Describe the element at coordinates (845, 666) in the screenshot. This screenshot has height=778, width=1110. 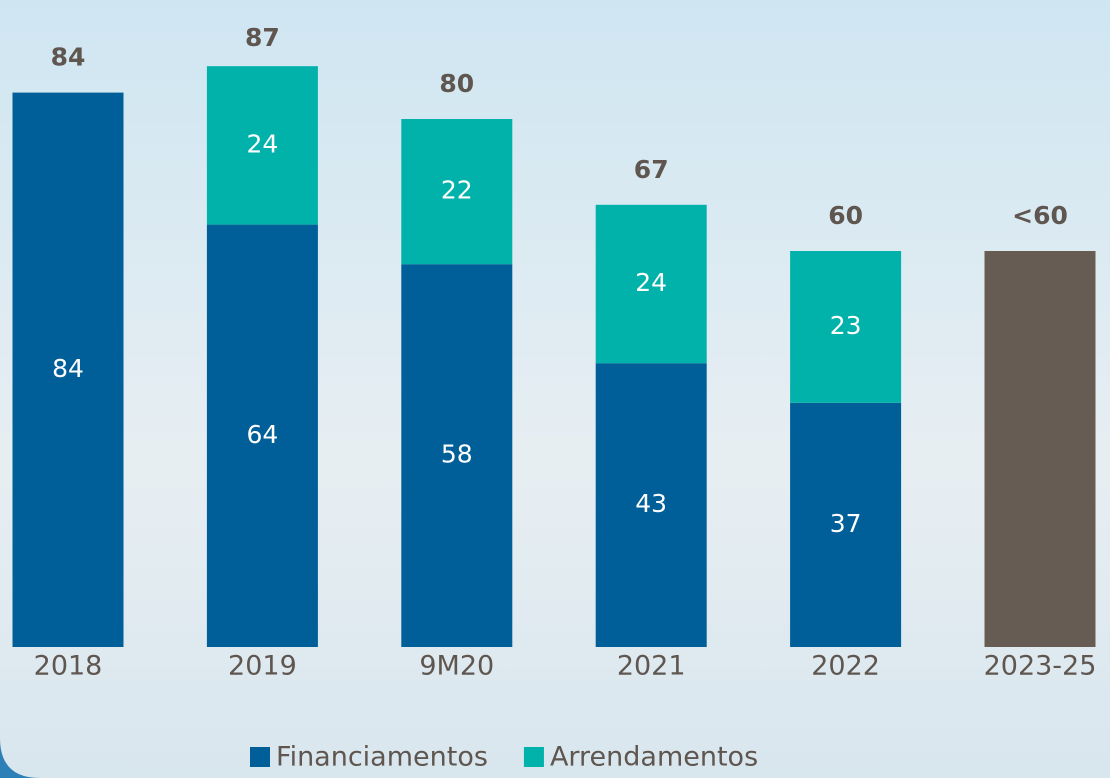
I see `x-tick-label: 2022` at that location.